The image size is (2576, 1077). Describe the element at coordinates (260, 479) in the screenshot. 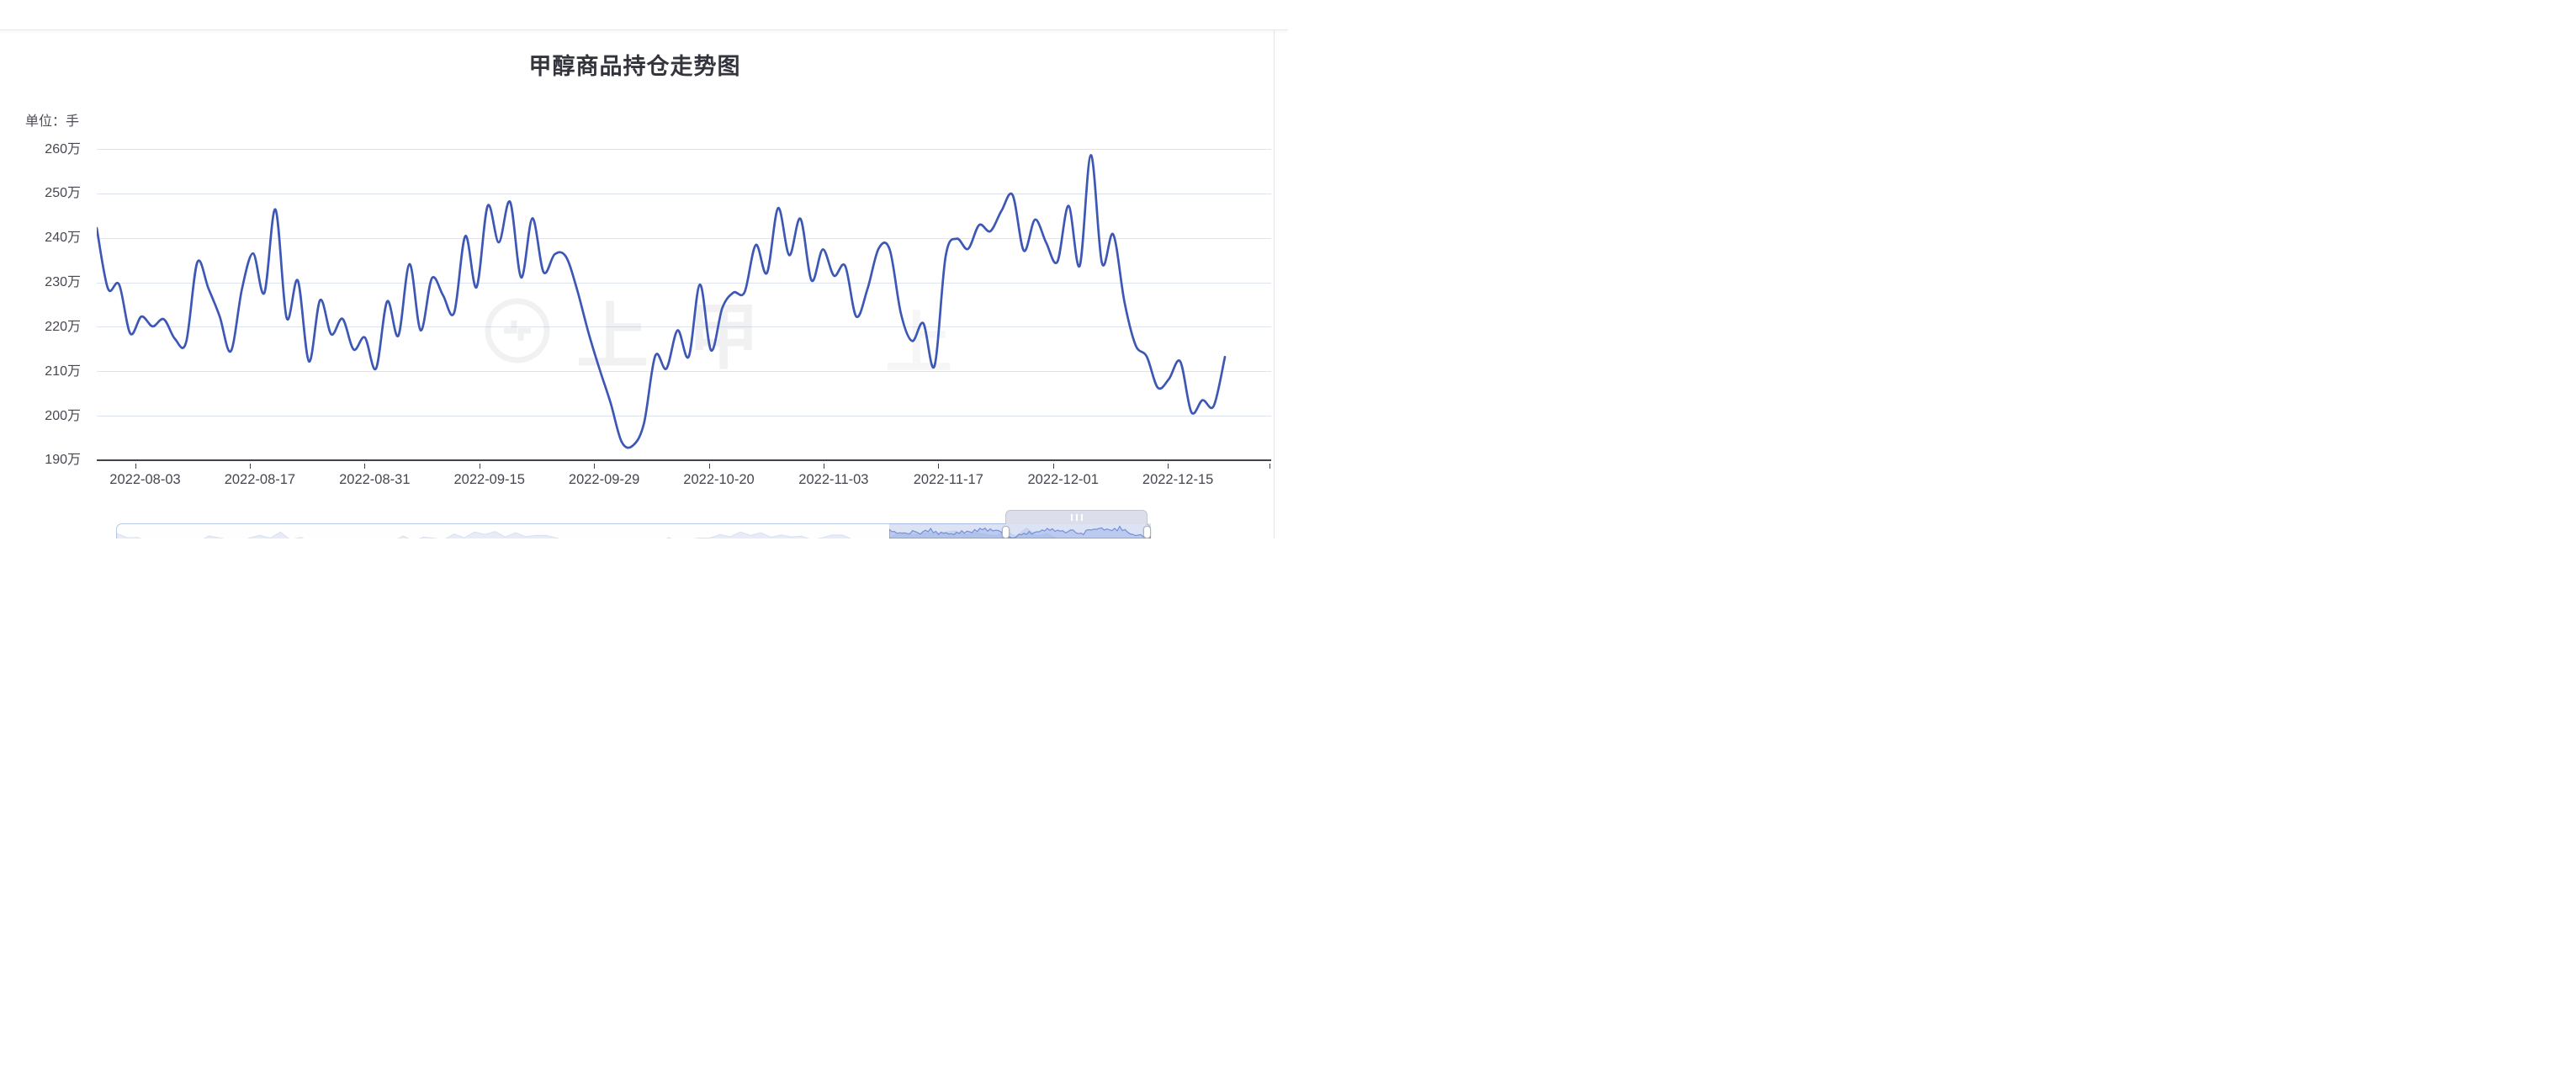

I see `x-axis-tick-label: 2022-08-17` at that location.